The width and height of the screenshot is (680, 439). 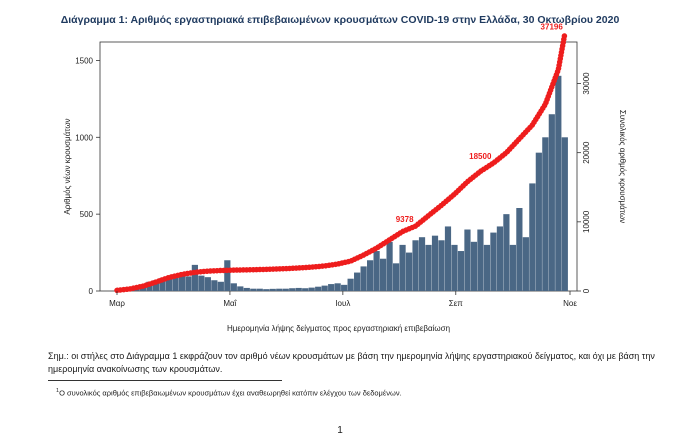 I want to click on y-tick-label: 500, so click(x=87, y=214).